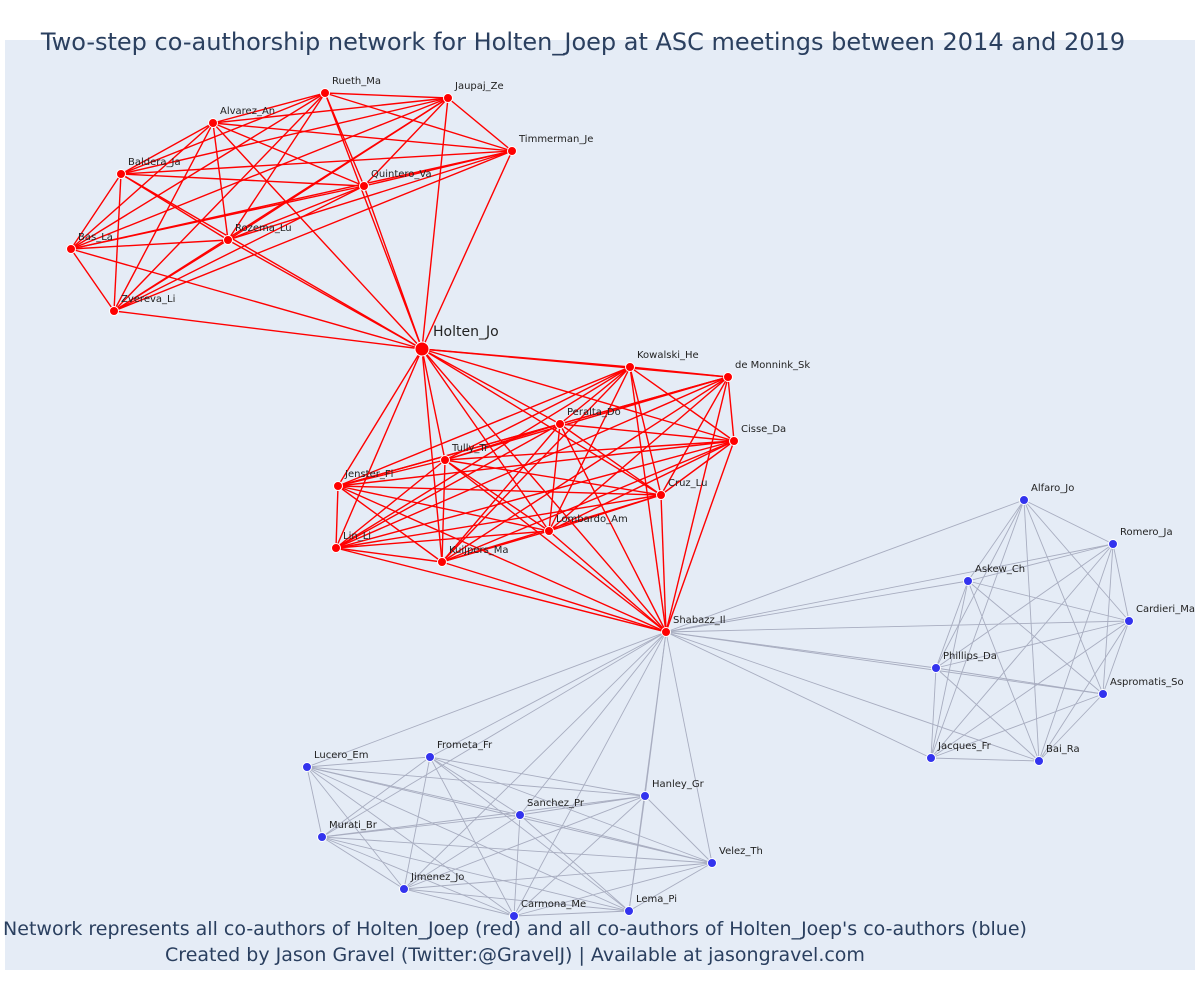 This screenshot has height=1000, width=1200. What do you see at coordinates (498, 521) in the screenshot?
I see `edge-cruz-lu-lin-li` at bounding box center [498, 521].